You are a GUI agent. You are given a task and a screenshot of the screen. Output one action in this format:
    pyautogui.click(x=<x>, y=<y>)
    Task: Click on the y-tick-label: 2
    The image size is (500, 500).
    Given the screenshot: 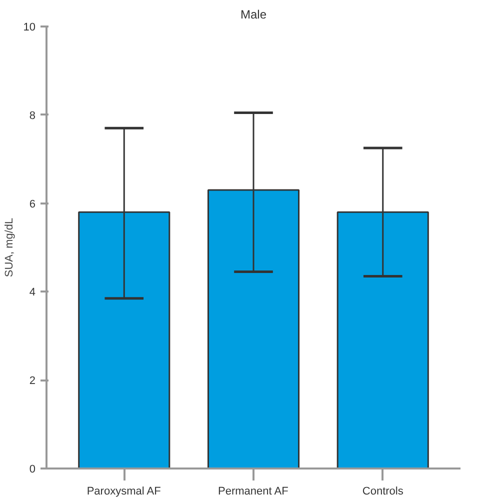 What is the action you would take?
    pyautogui.click(x=32, y=381)
    